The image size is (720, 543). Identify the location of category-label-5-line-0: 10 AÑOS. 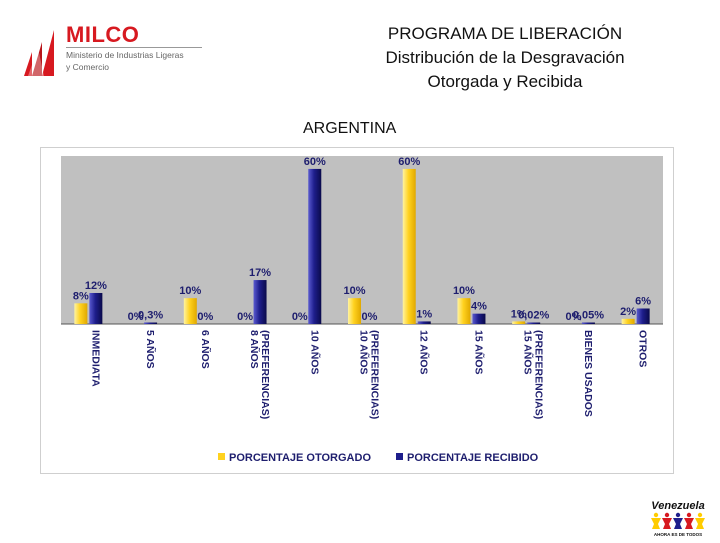
(364, 352).